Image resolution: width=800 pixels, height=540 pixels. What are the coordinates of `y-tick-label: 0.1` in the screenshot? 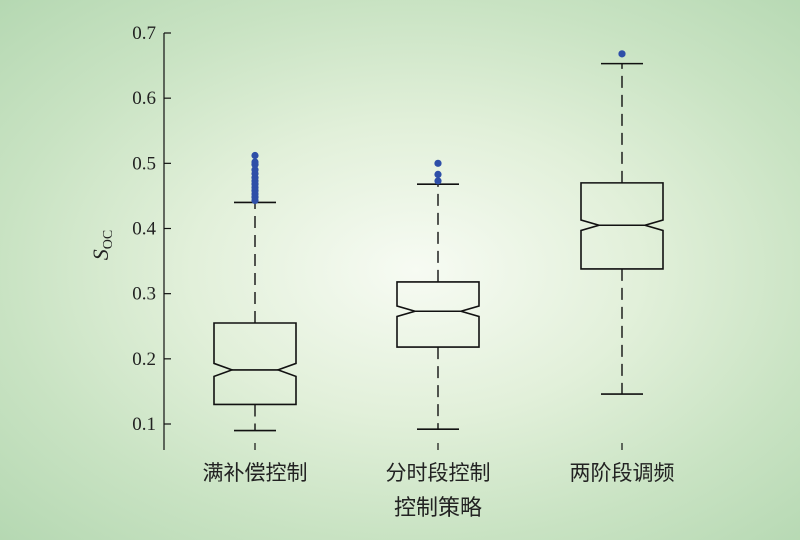 It's located at (144, 424).